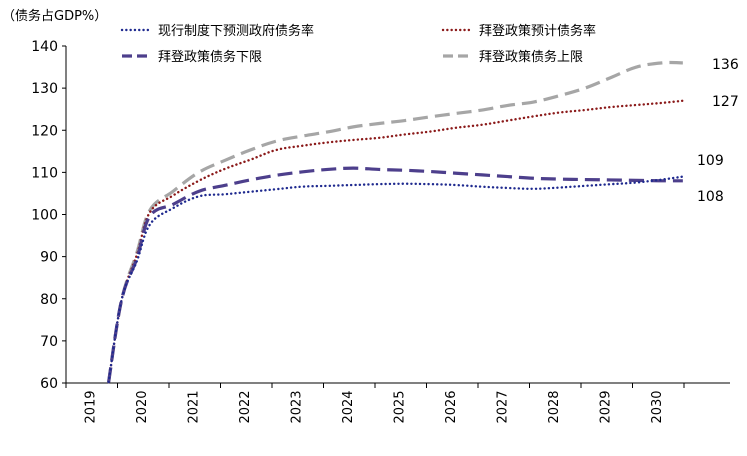 The width and height of the screenshot is (747, 456). I want to click on end-value-label: 136, so click(725, 65).